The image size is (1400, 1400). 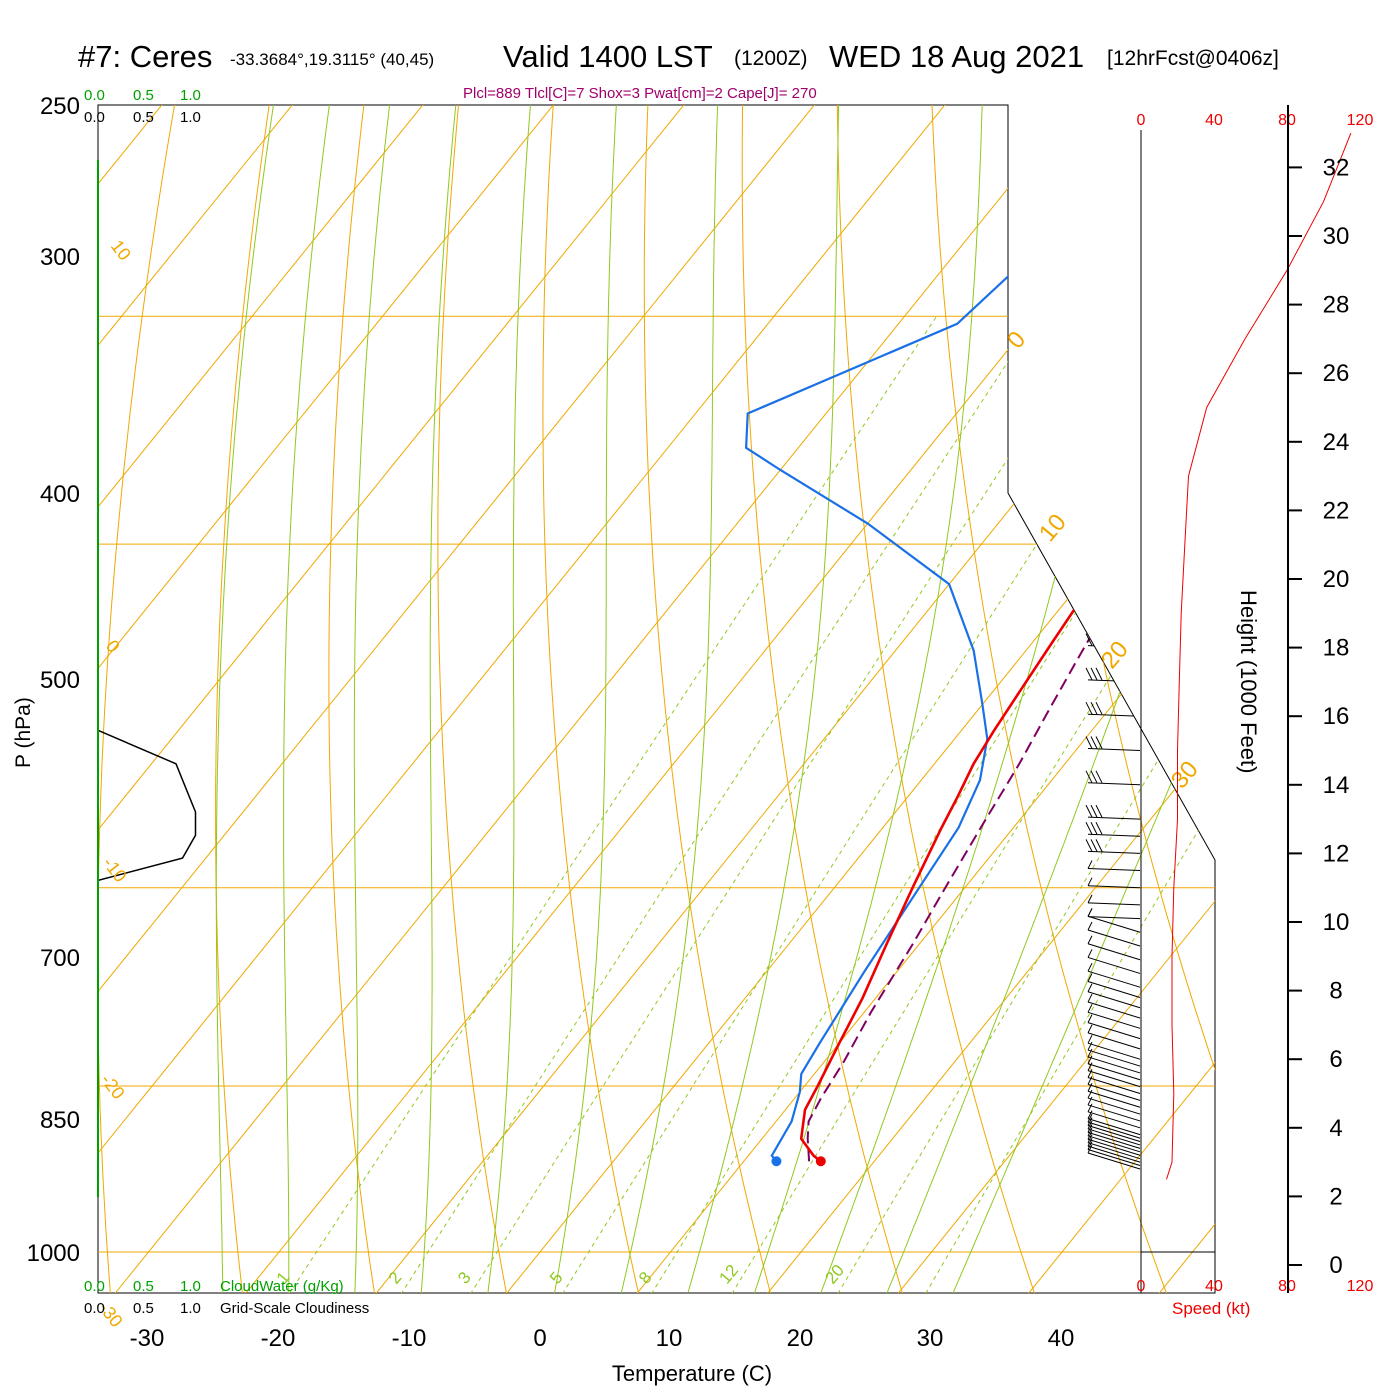 What do you see at coordinates (1335, 1059) in the screenshot?
I see `height-tick-6: 6` at bounding box center [1335, 1059].